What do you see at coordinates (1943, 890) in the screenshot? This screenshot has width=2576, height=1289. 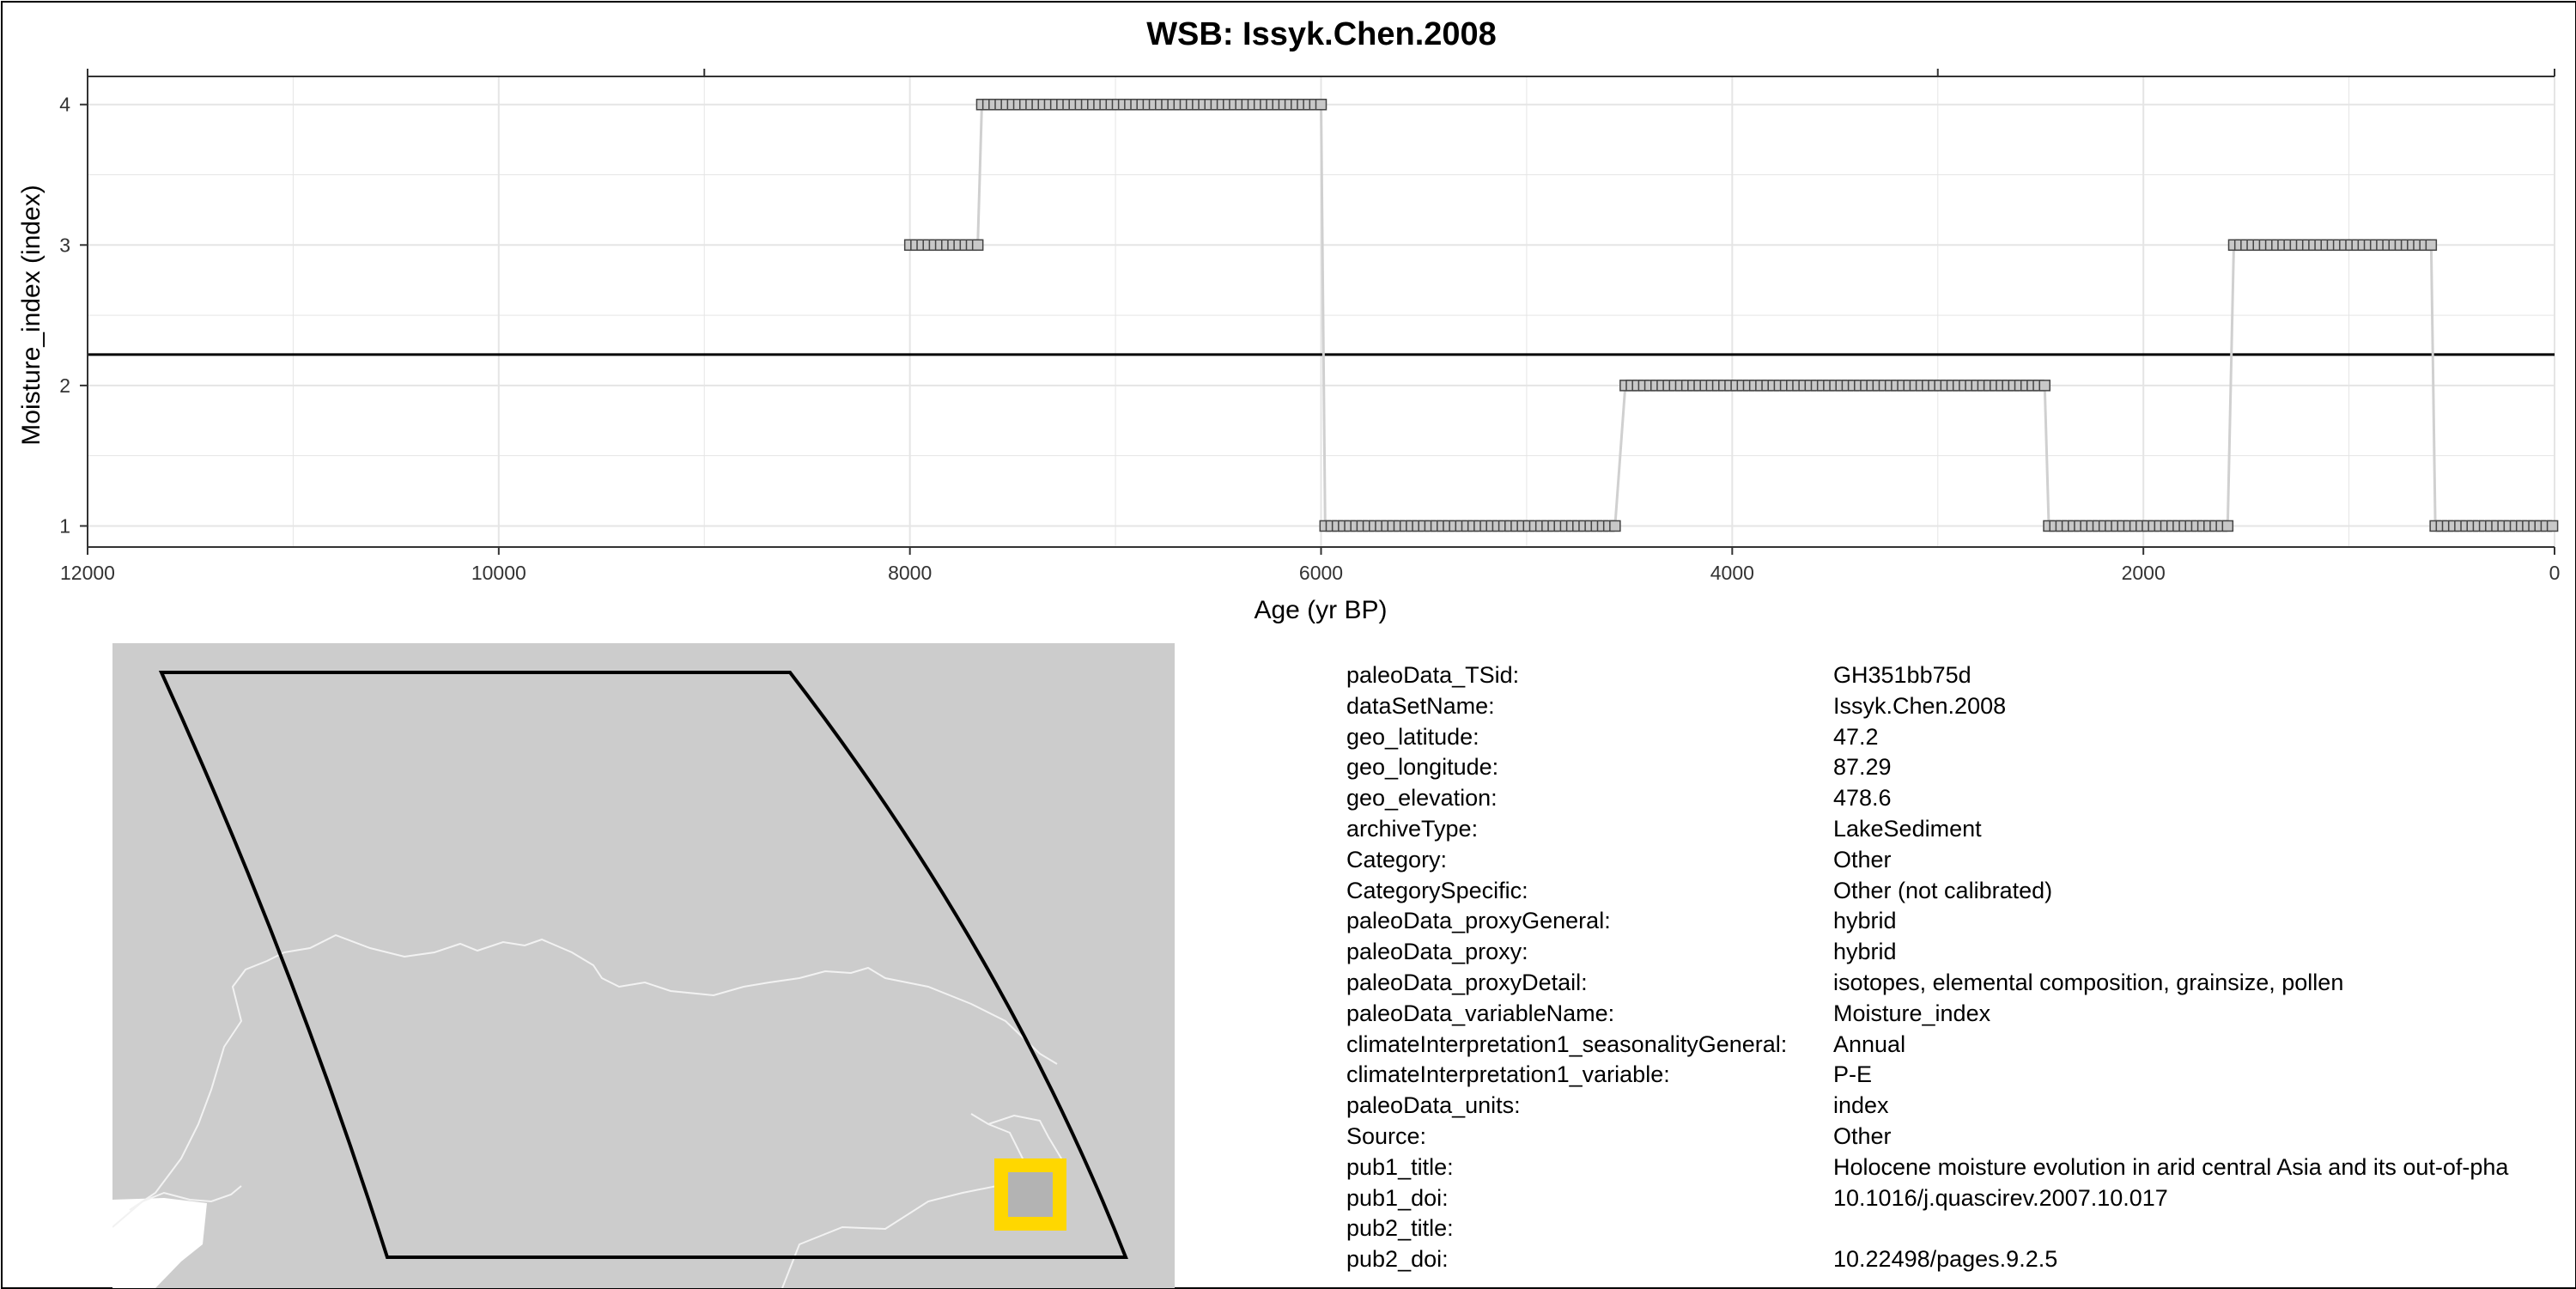 I see `metadata-value: Other (not calibrated)` at bounding box center [1943, 890].